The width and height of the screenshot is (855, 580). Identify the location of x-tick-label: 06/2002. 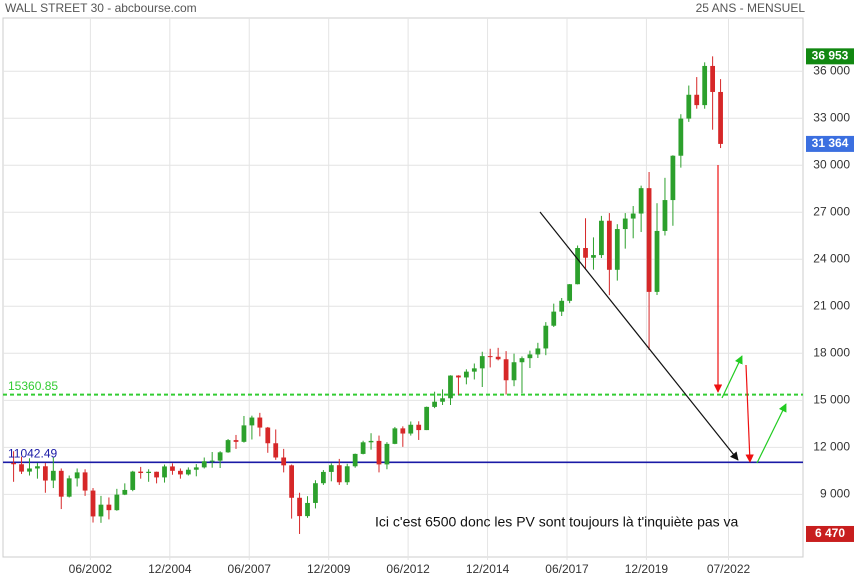
(91, 569).